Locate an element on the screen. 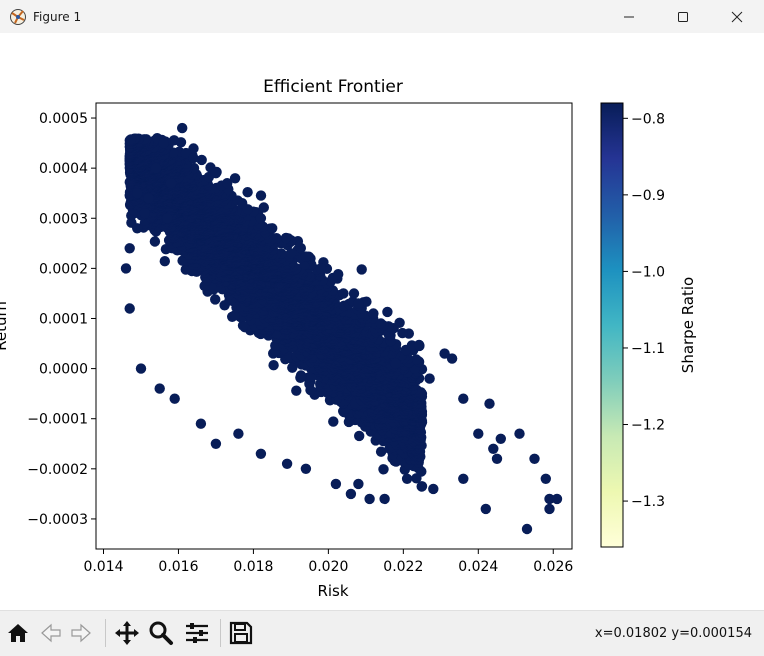  window-title: Figure 1 is located at coordinates (57, 16).